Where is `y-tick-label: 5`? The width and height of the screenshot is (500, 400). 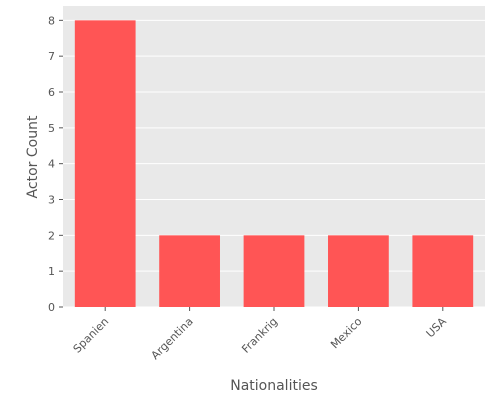 y-tick-label: 5 is located at coordinates (51, 128).